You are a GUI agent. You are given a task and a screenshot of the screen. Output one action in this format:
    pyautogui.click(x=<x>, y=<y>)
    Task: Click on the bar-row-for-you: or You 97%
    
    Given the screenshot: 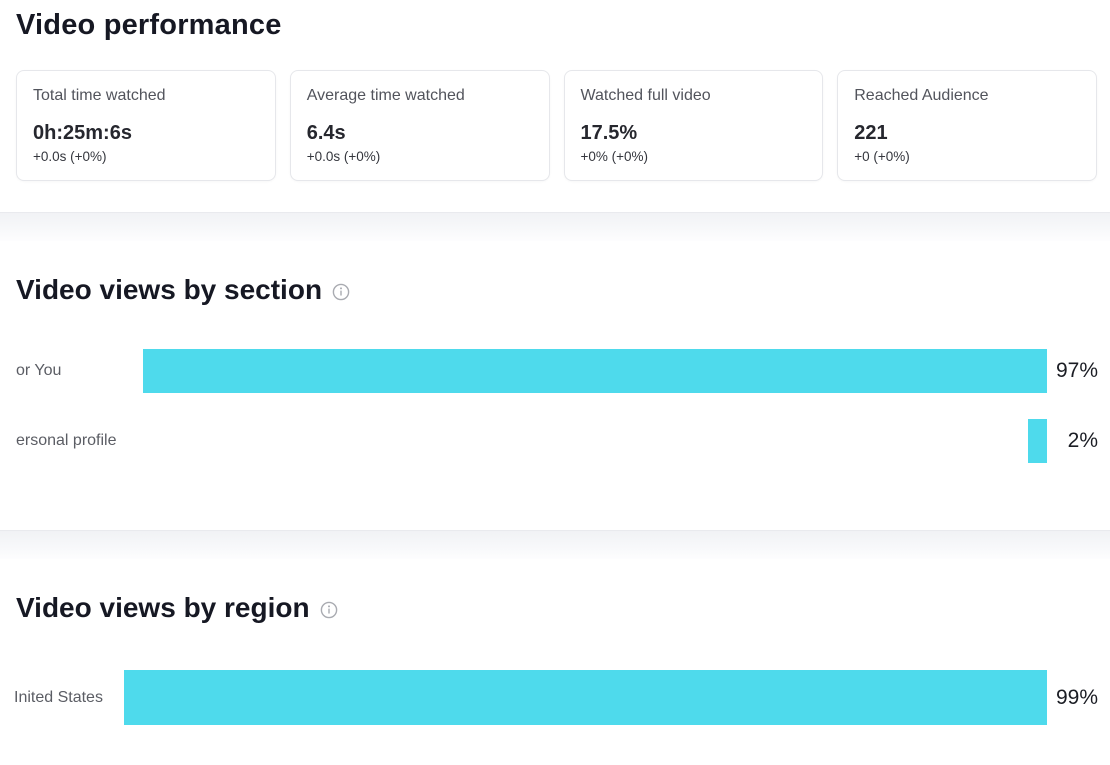 What is the action you would take?
    pyautogui.click(x=555, y=371)
    